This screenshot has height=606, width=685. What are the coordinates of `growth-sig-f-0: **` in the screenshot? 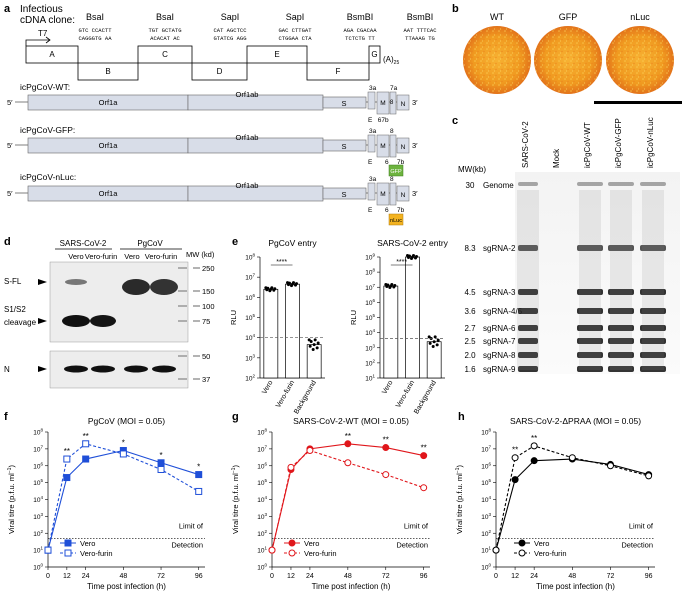 It's located at (67, 451).